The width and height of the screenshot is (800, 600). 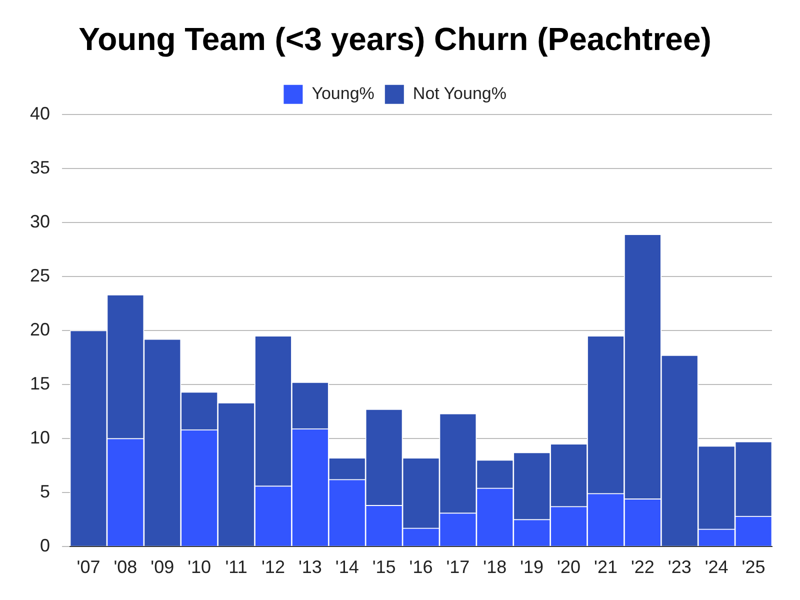 I want to click on y-tick-label: 40, so click(x=40, y=113).